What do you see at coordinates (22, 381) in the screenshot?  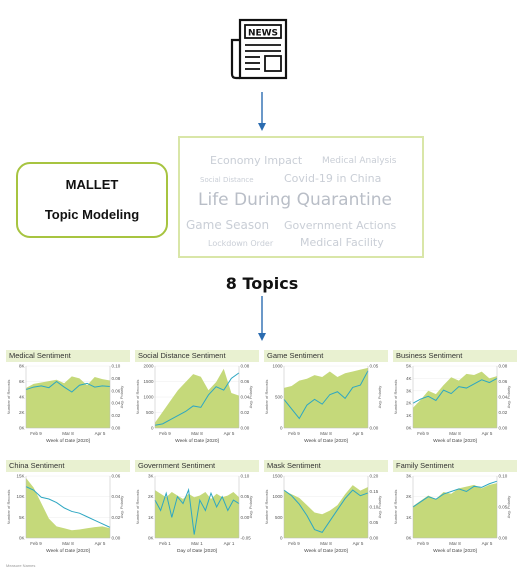 I see `y-tick-label: 6K` at bounding box center [22, 381].